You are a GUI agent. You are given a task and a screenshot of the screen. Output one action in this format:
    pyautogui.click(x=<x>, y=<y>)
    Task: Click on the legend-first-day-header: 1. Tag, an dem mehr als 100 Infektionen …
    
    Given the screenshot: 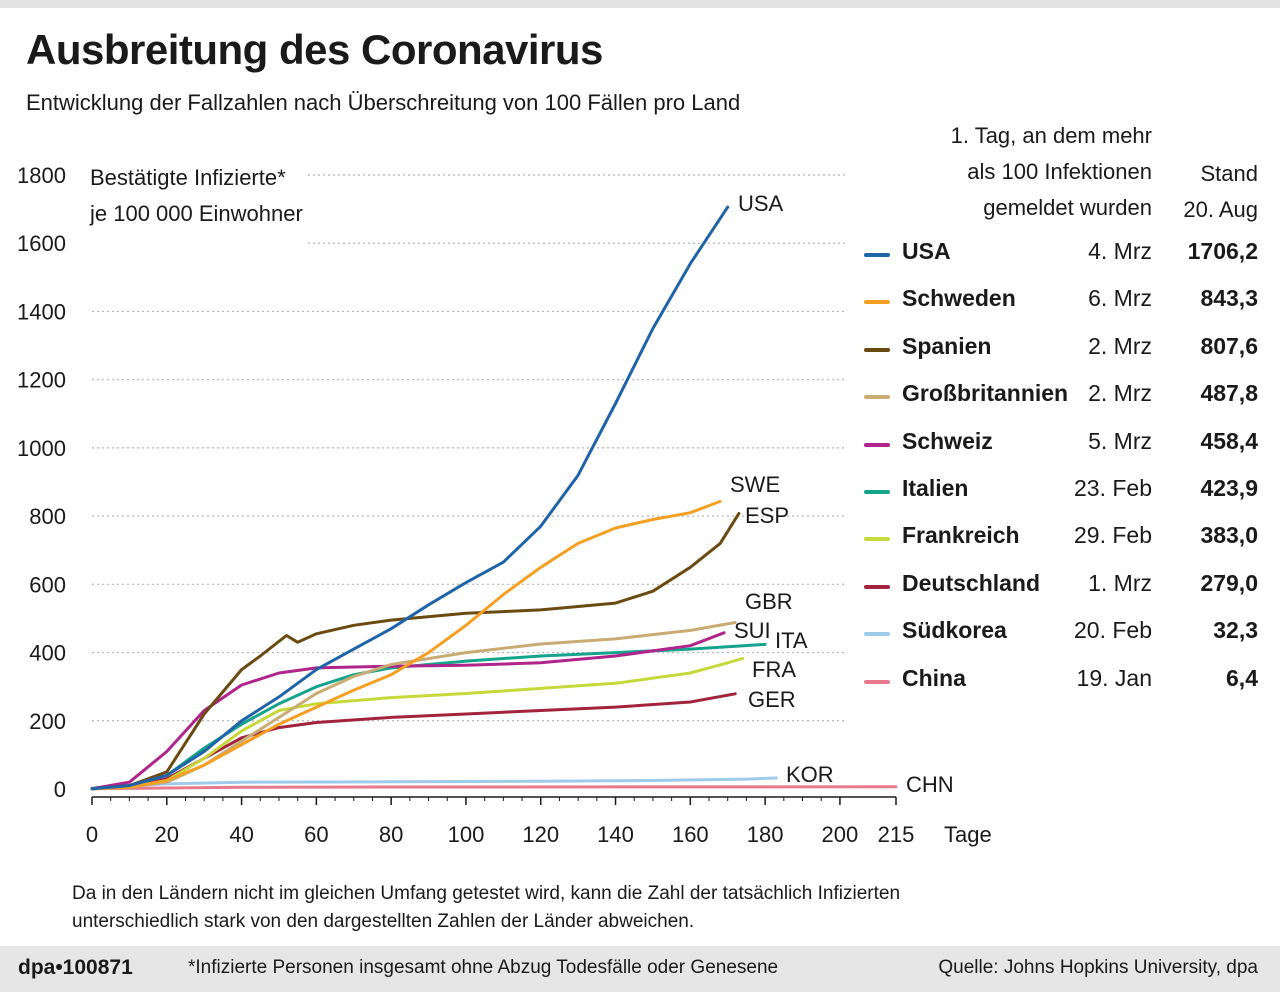 What is the action you would take?
    pyautogui.click(x=1026, y=172)
    